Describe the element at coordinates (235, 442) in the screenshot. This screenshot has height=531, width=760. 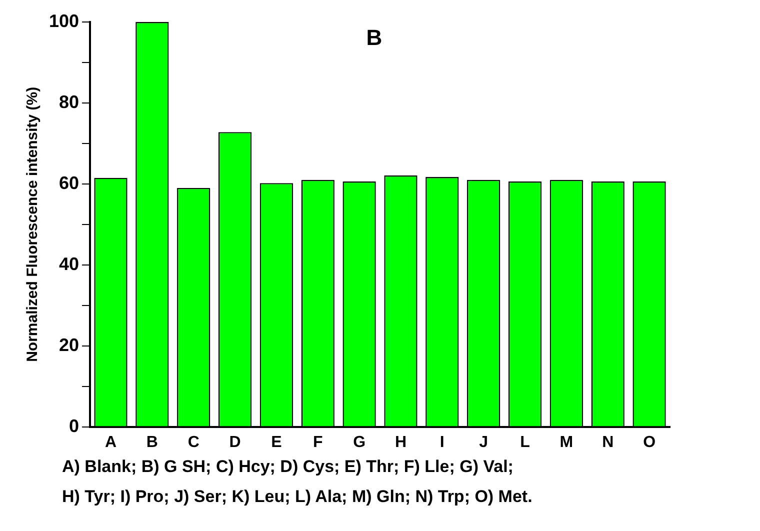
I see `x-tick-label: D` at that location.